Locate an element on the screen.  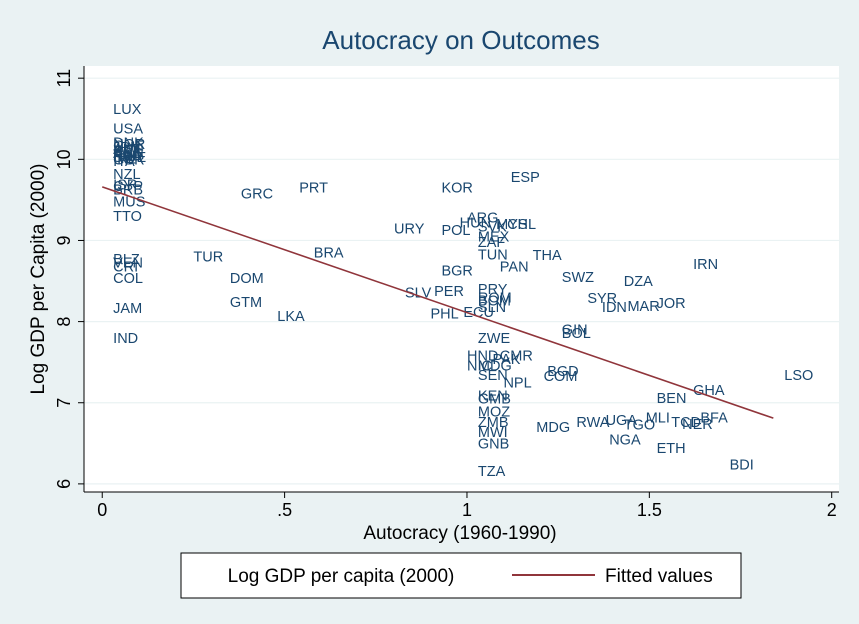
legend: Log GDP per capita (2000) Fitted values is located at coordinates (461, 575).